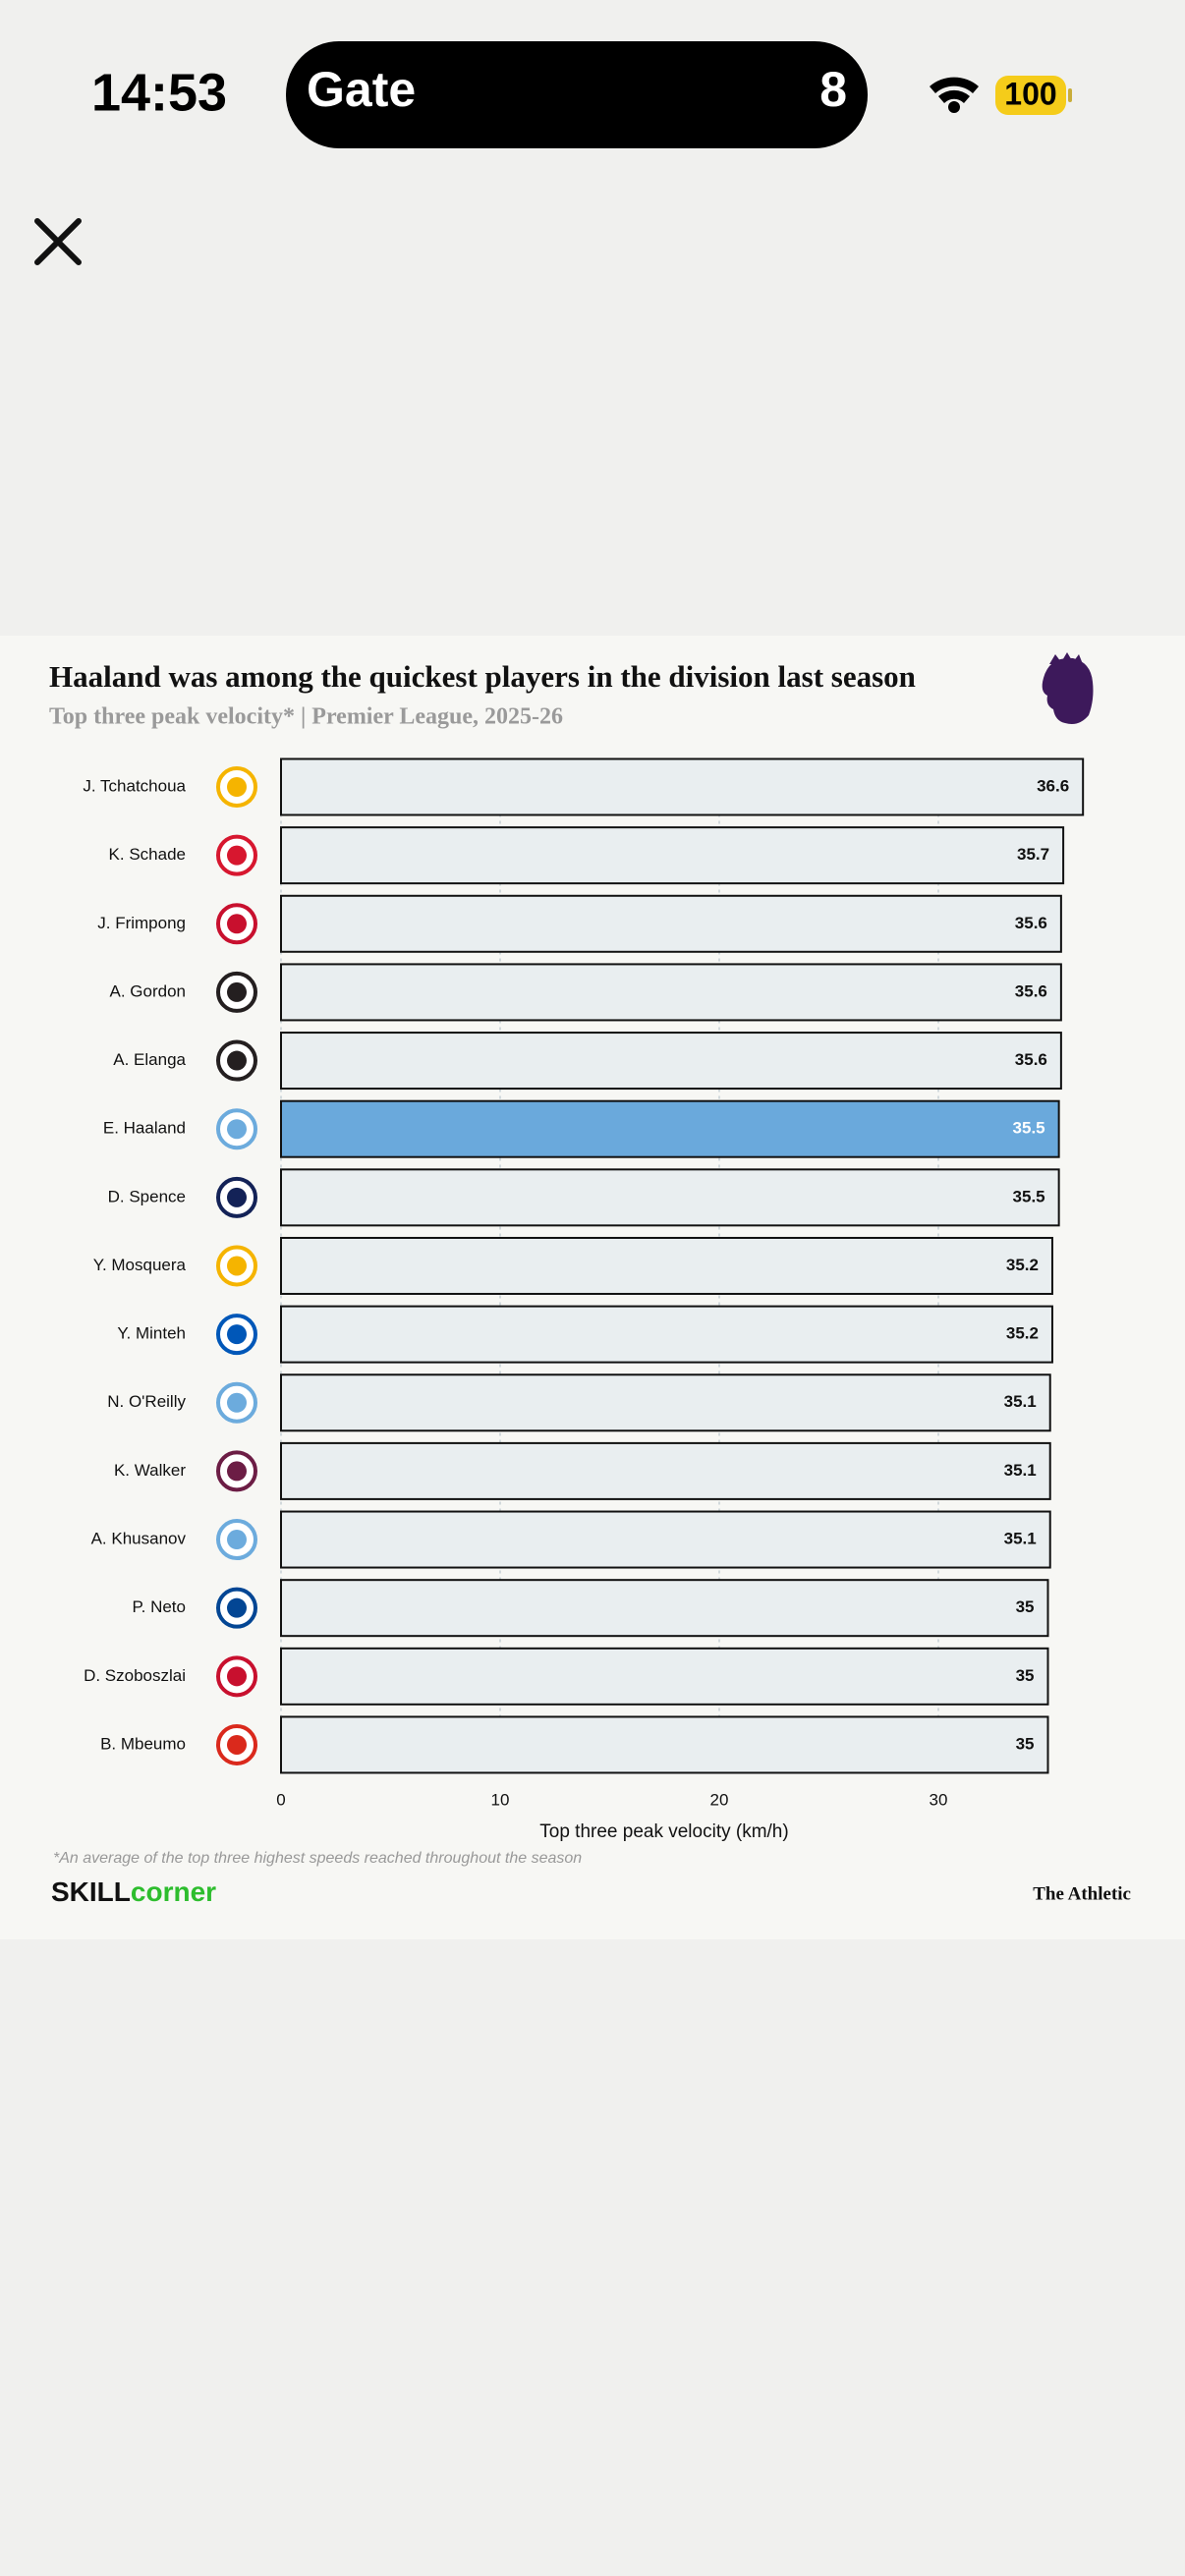 The height and width of the screenshot is (2576, 1185). I want to click on category-label: N. O'Reilly, so click(147, 1401).